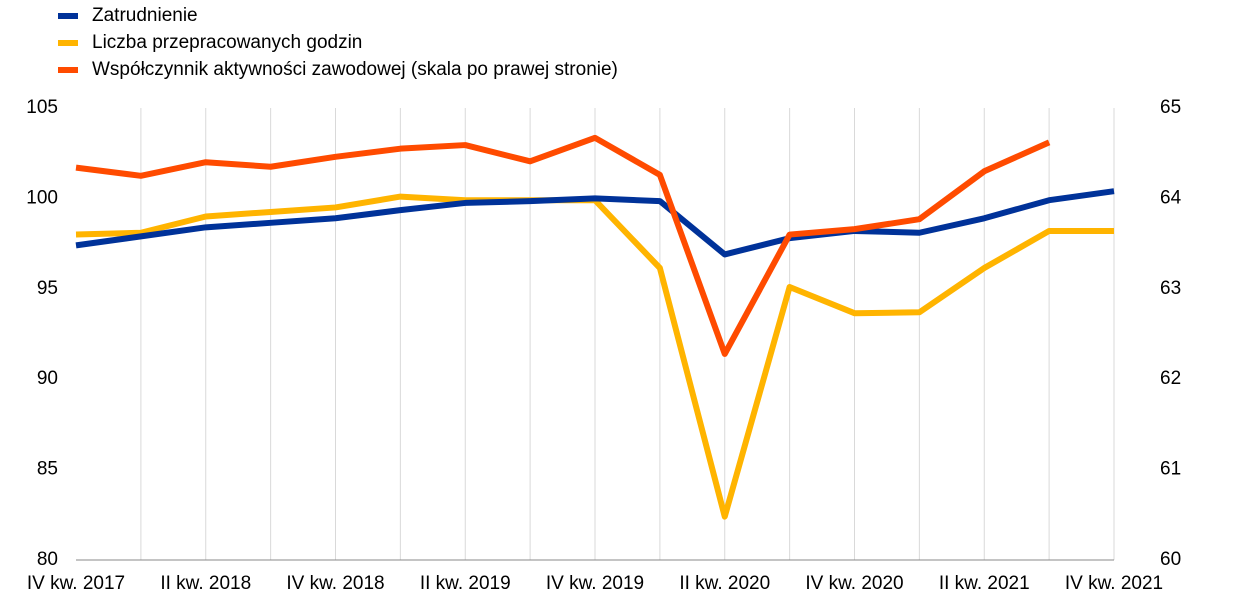 This screenshot has height=606, width=1240. I want to click on x-tick-label: II kw. 2020, so click(724, 583).